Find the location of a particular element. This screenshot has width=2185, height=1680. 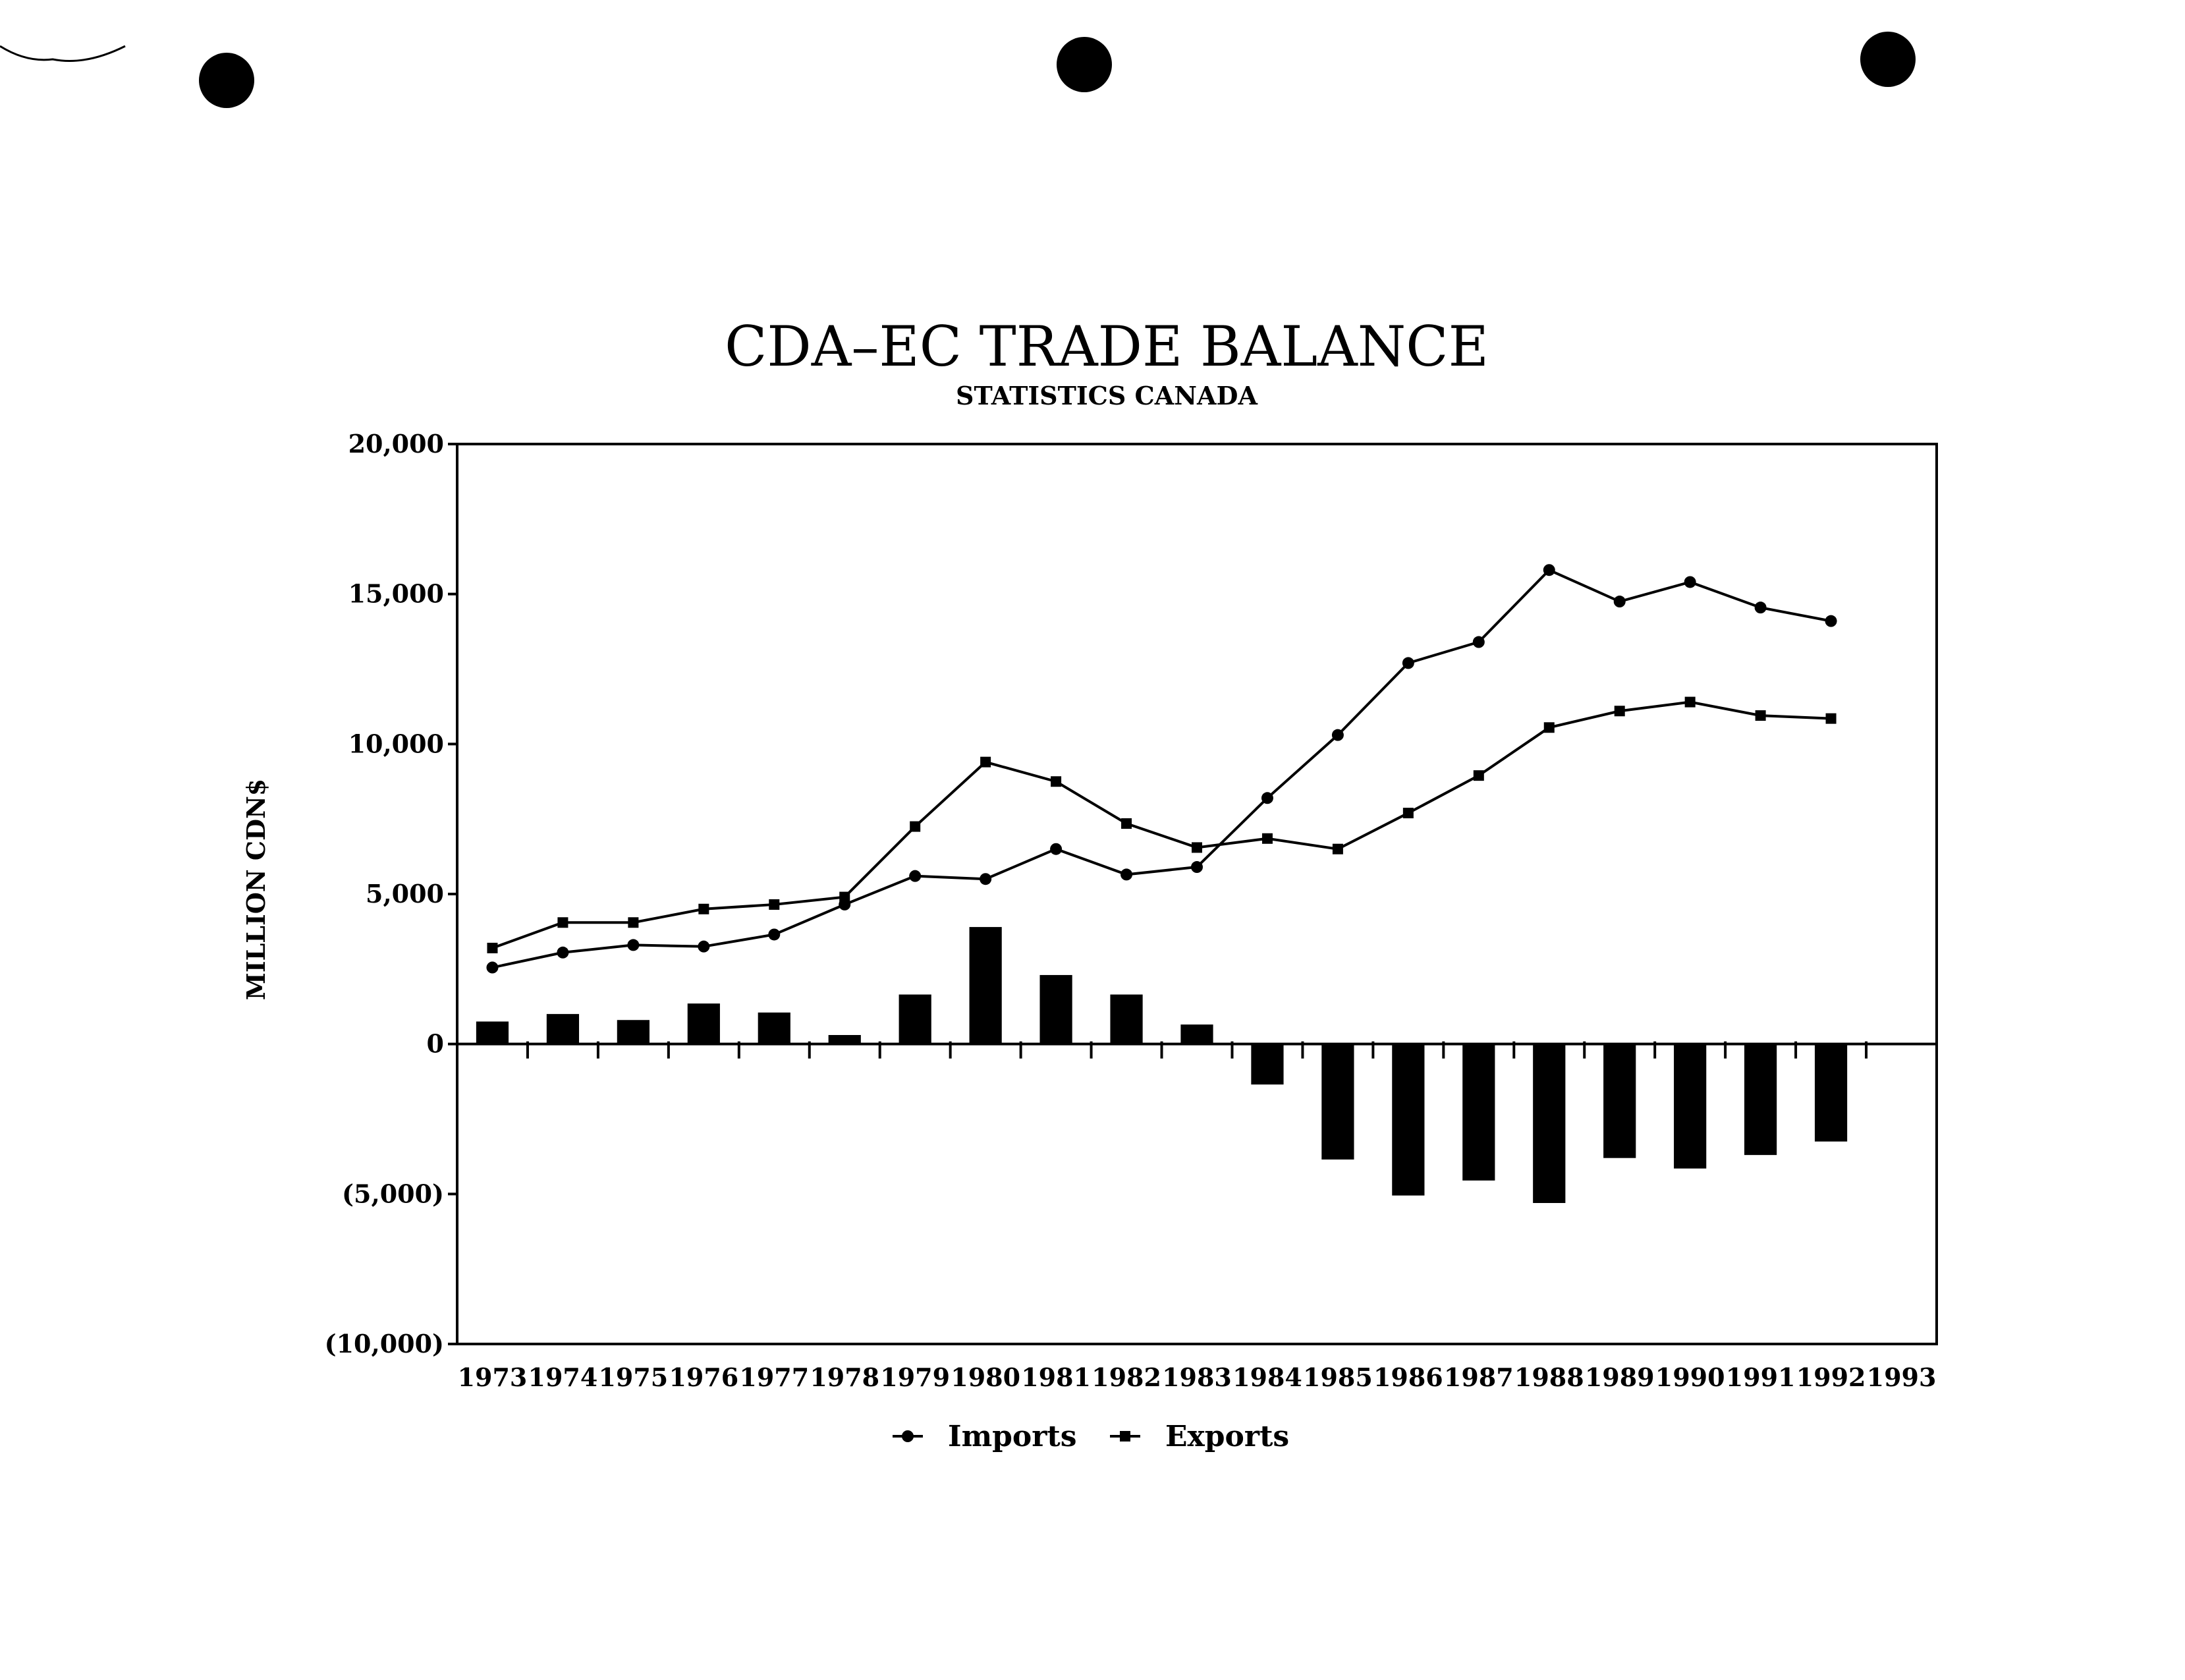

scan-edge-mark is located at coordinates (63, 53).